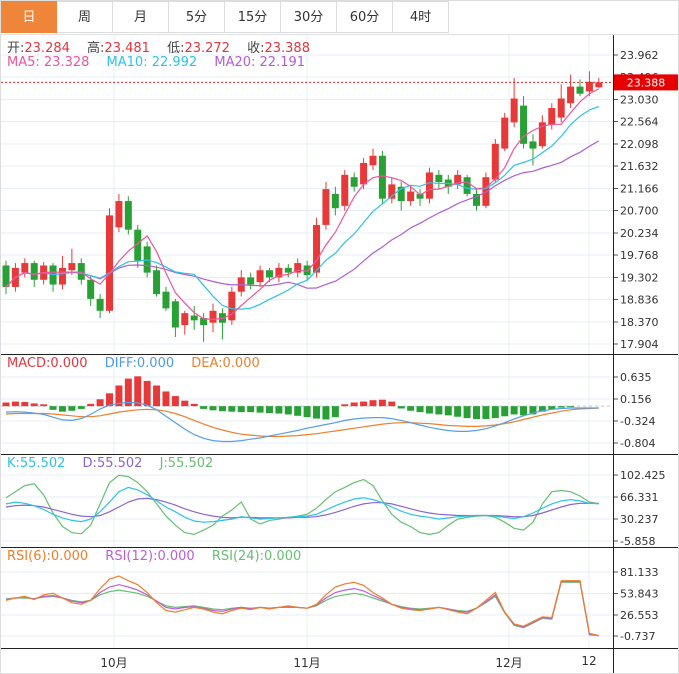  What do you see at coordinates (253, 17) in the screenshot?
I see `tab-15min: 15分` at bounding box center [253, 17].